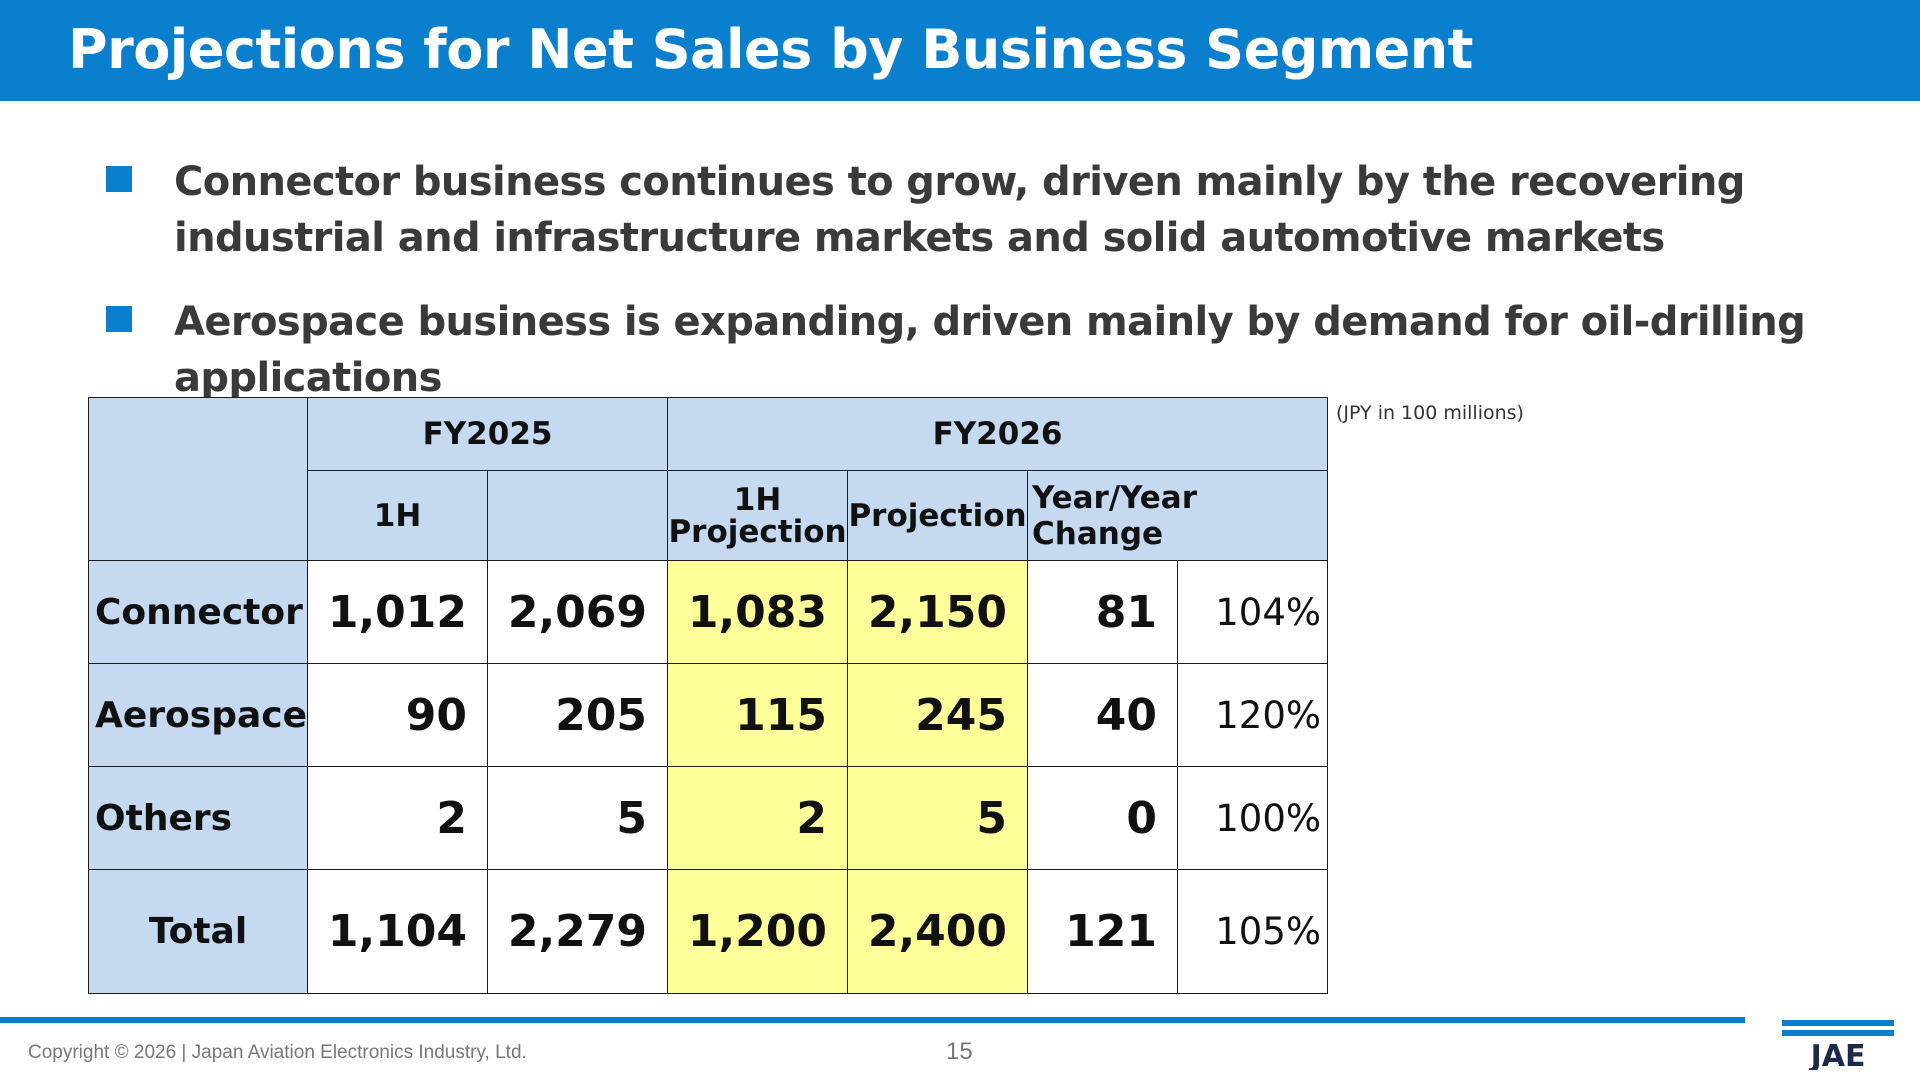 This screenshot has width=1920, height=1080. Describe the element at coordinates (758, 931) in the screenshot. I see `cell-fy2026-1h-projection: 1,200` at that location.